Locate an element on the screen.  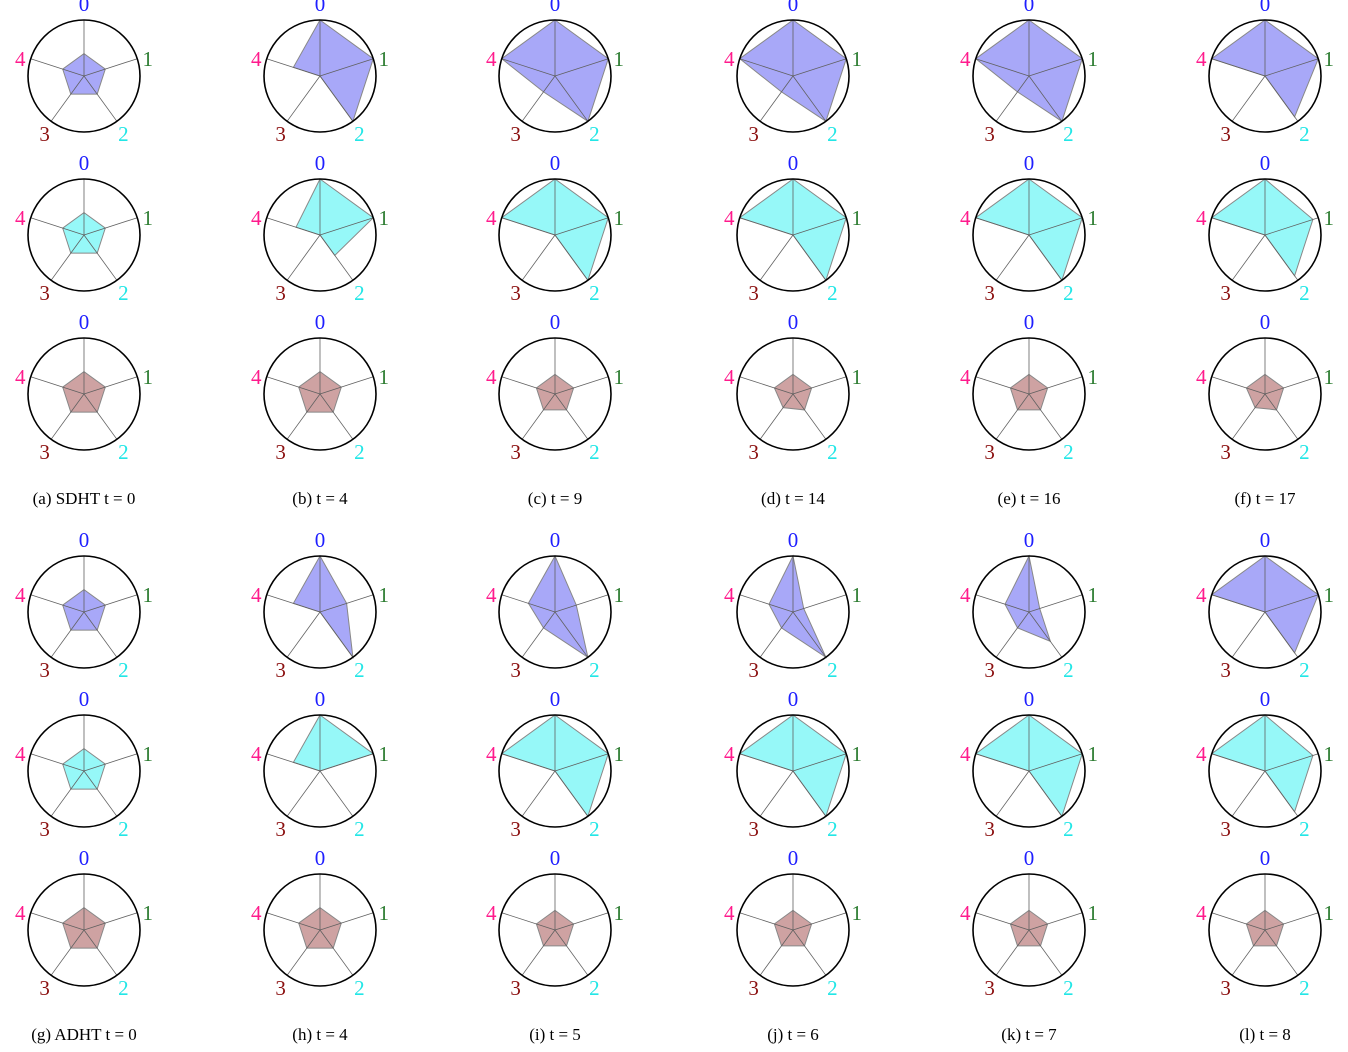
panel-caption: (a) SDHT t = 0 is located at coordinates (84, 498).